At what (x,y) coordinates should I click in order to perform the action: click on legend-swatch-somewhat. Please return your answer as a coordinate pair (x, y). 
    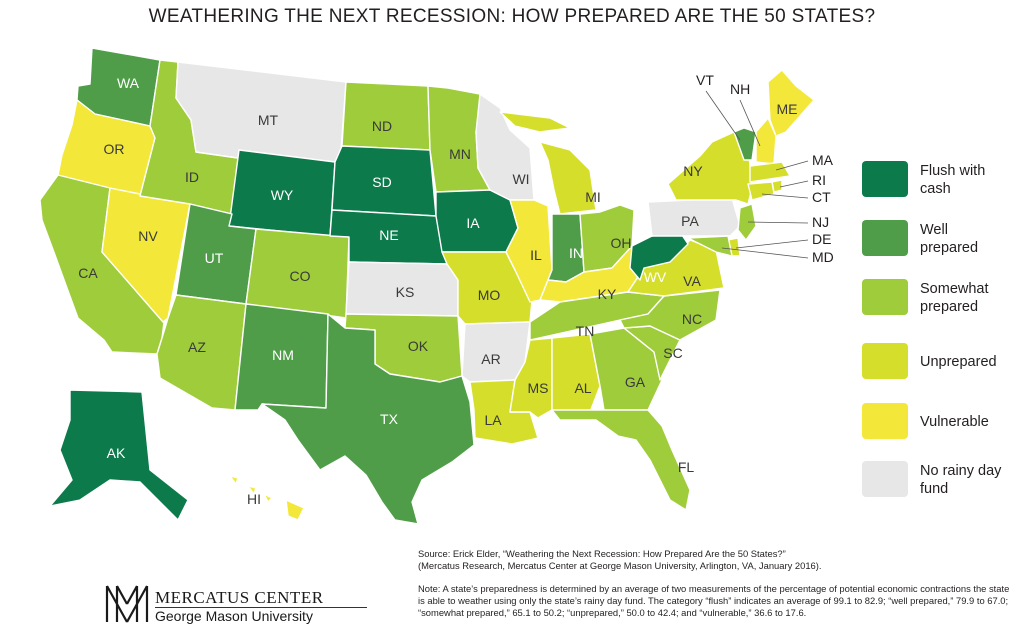
    Looking at the image, I should click on (885, 297).